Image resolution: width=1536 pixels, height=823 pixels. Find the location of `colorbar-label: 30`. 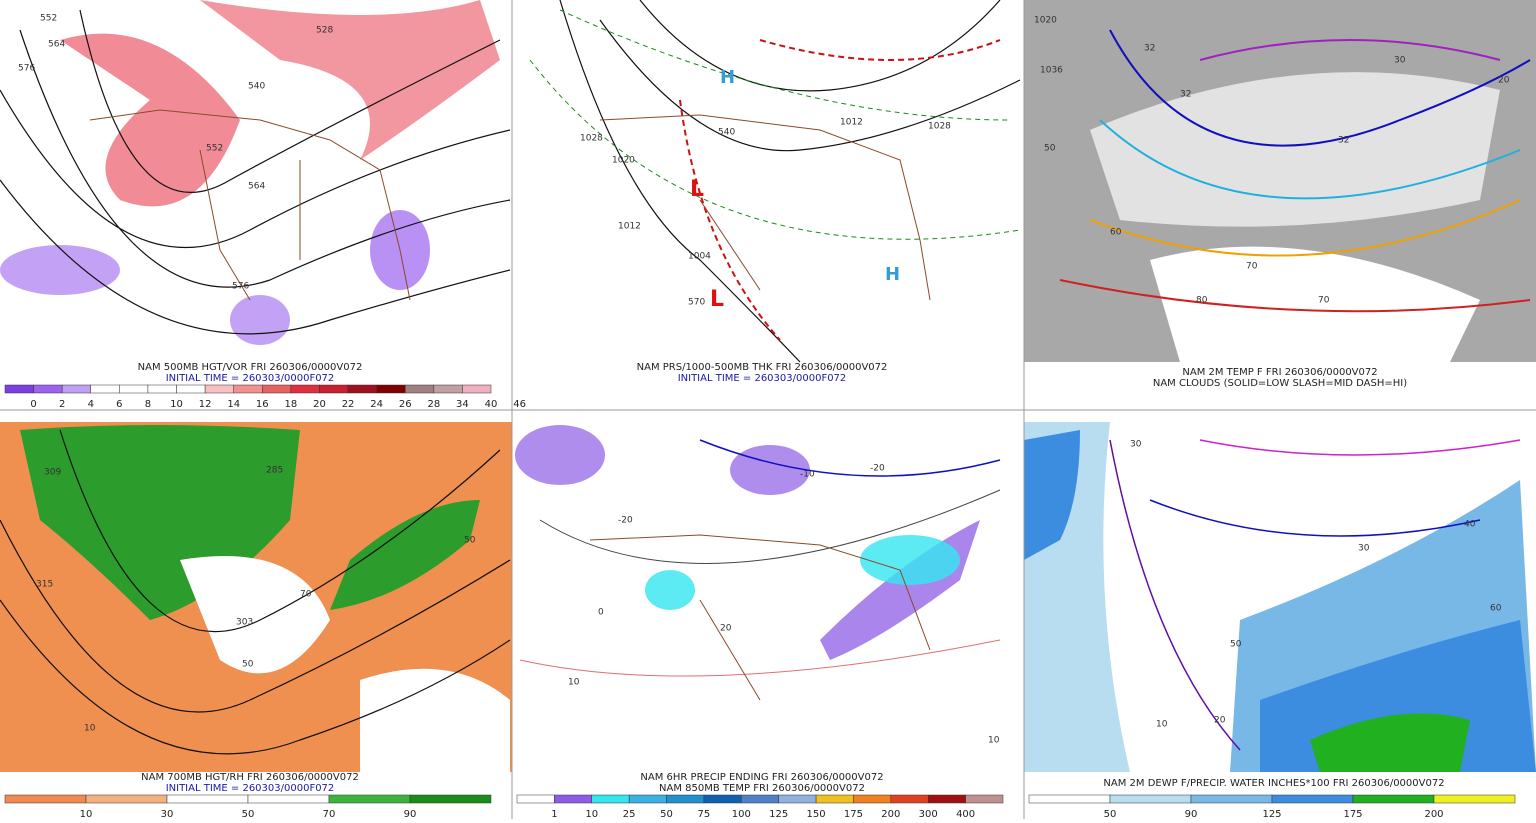

colorbar-label: 30 is located at coordinates (167, 814).